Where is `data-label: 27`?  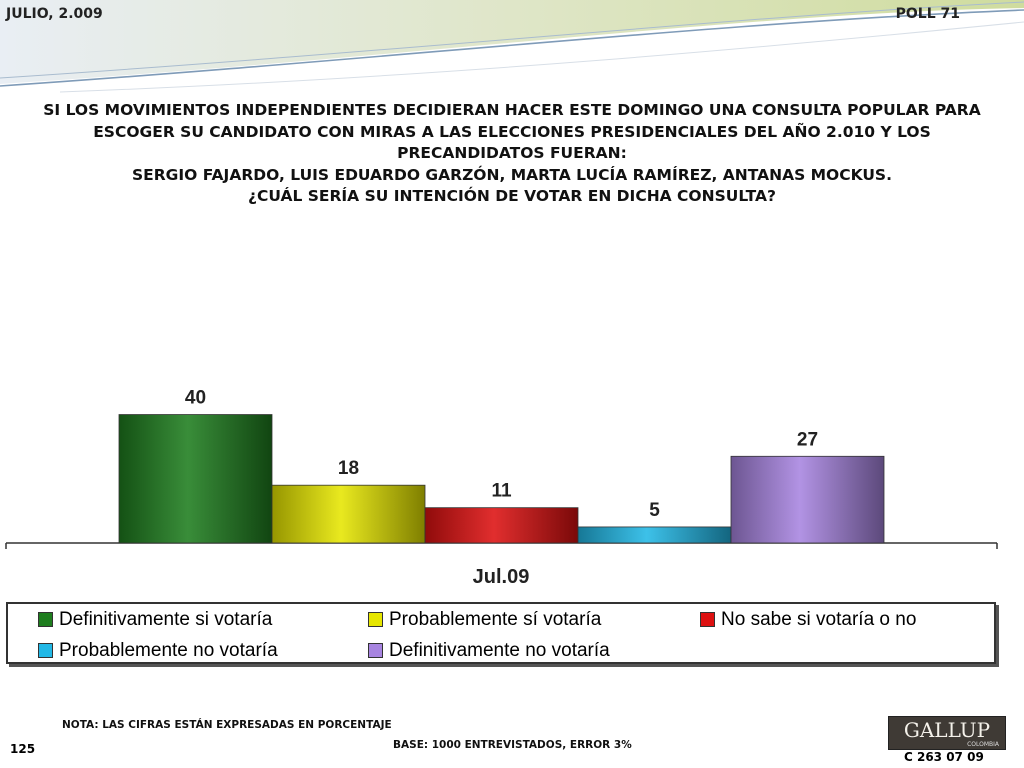
data-label: 27 is located at coordinates (807, 439).